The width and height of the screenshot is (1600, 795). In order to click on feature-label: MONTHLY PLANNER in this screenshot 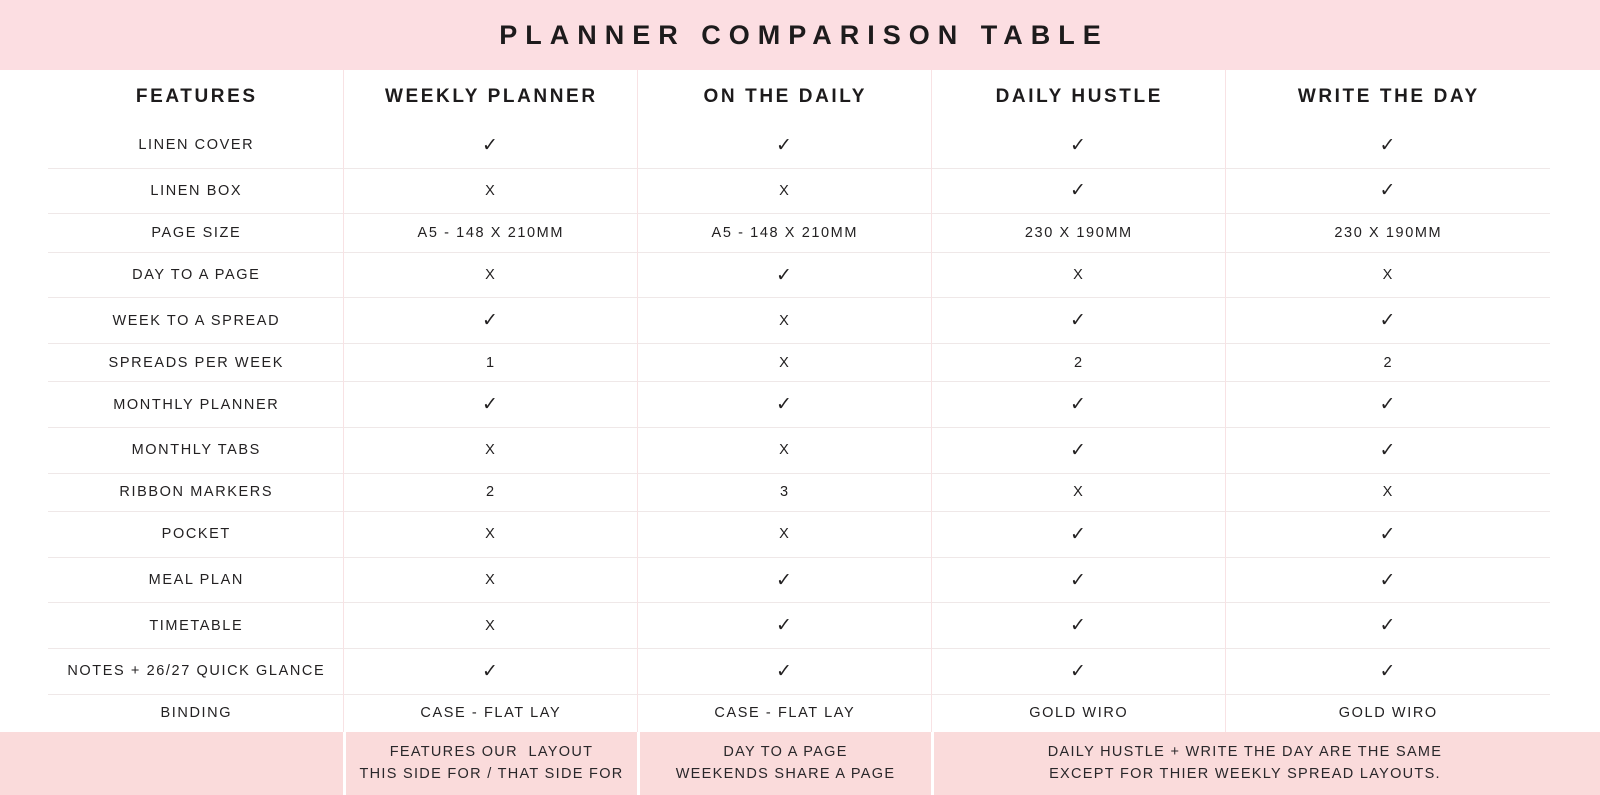, I will do `click(196, 404)`.